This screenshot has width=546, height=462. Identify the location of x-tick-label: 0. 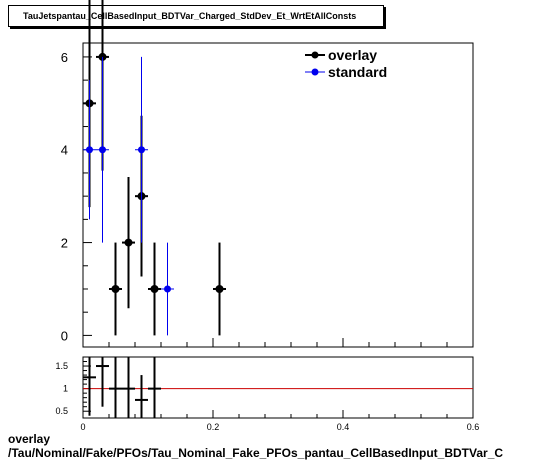
(82, 427).